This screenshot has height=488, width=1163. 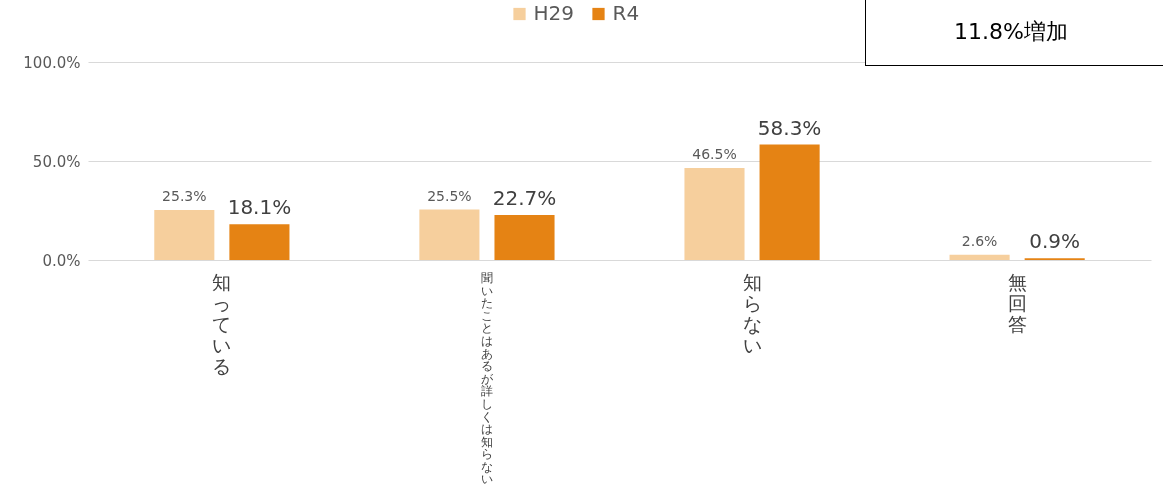 I want to click on data-label: 58.3%, so click(x=789, y=127).